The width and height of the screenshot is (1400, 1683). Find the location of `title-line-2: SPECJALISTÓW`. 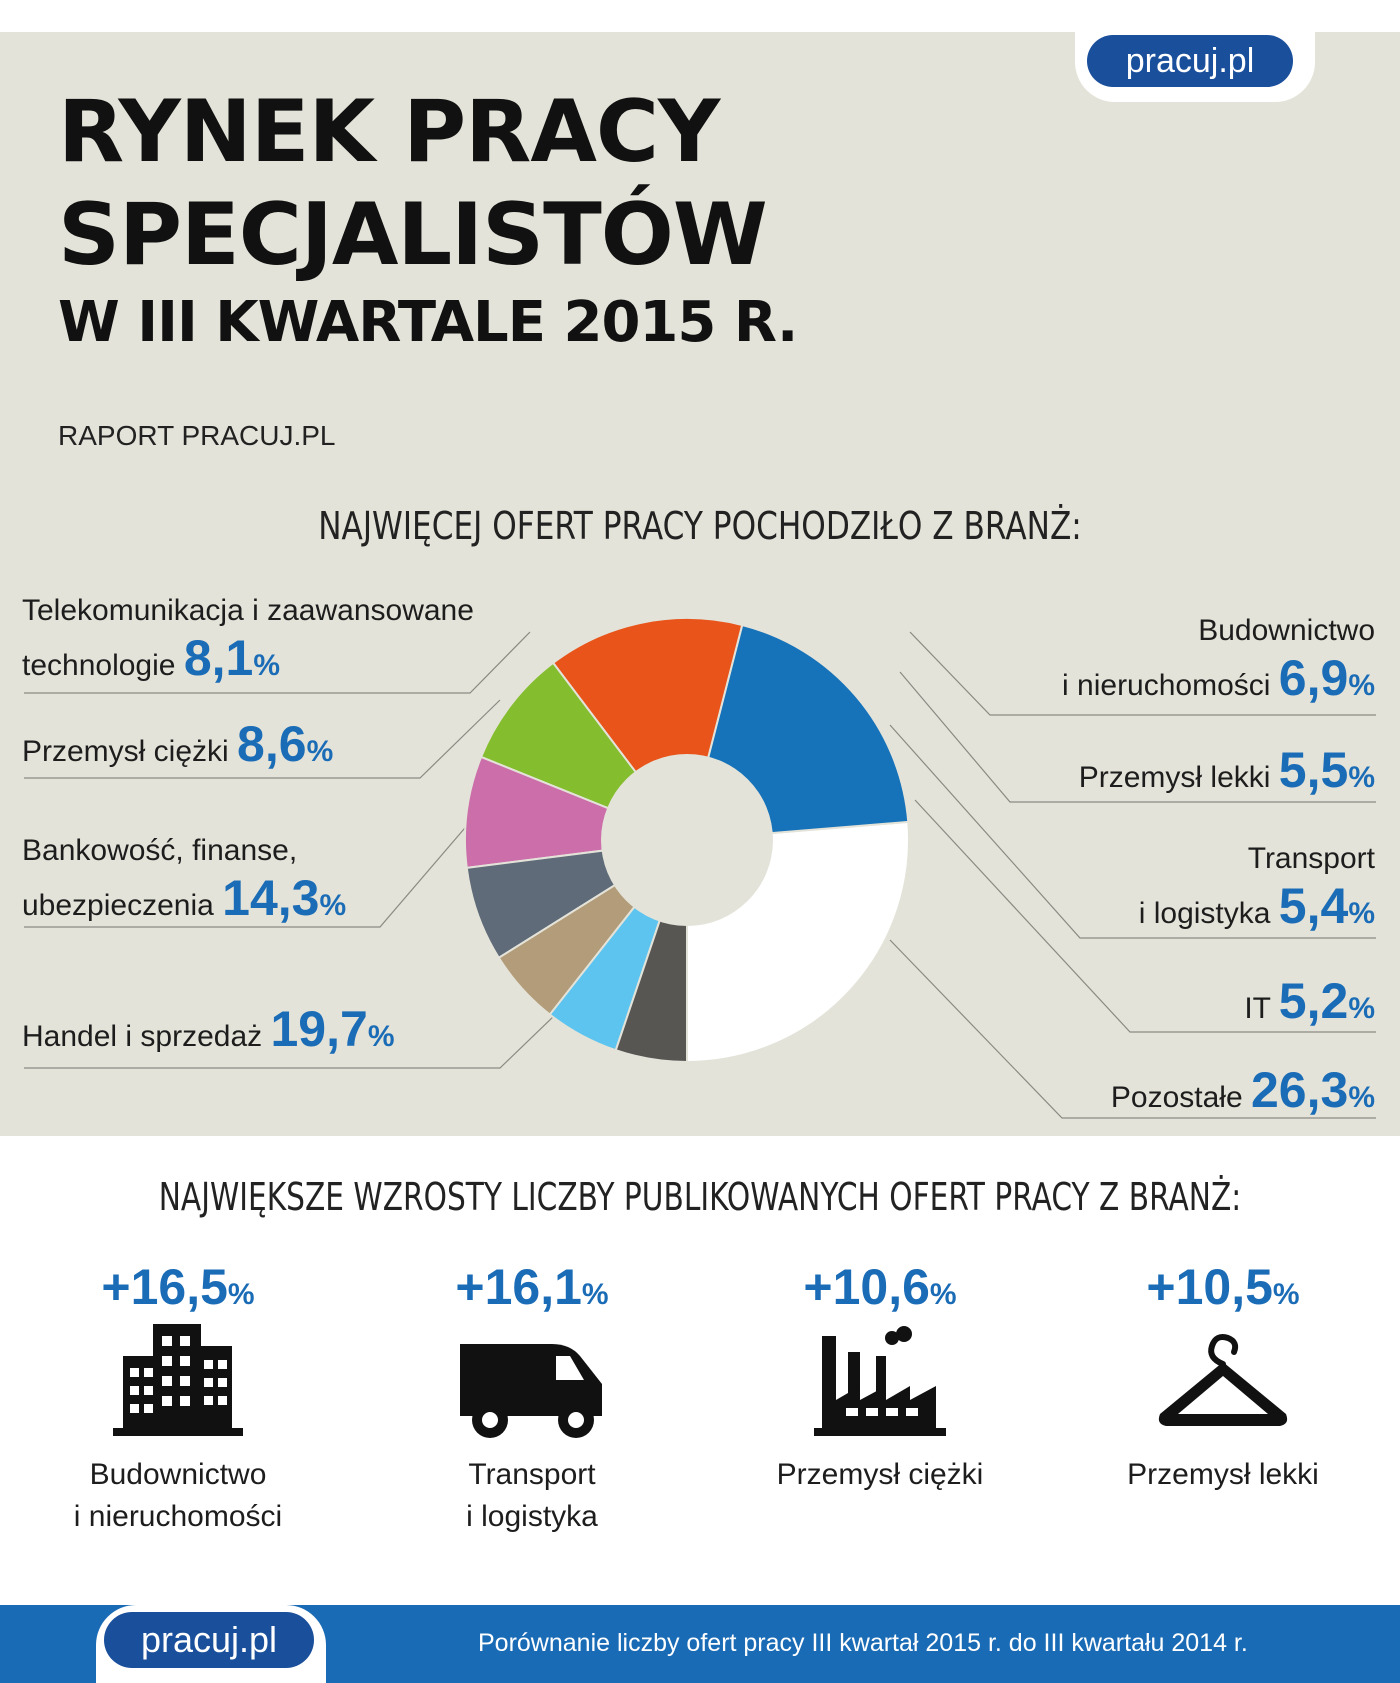

title-line-2: SPECJALISTÓW is located at coordinates (413, 235).